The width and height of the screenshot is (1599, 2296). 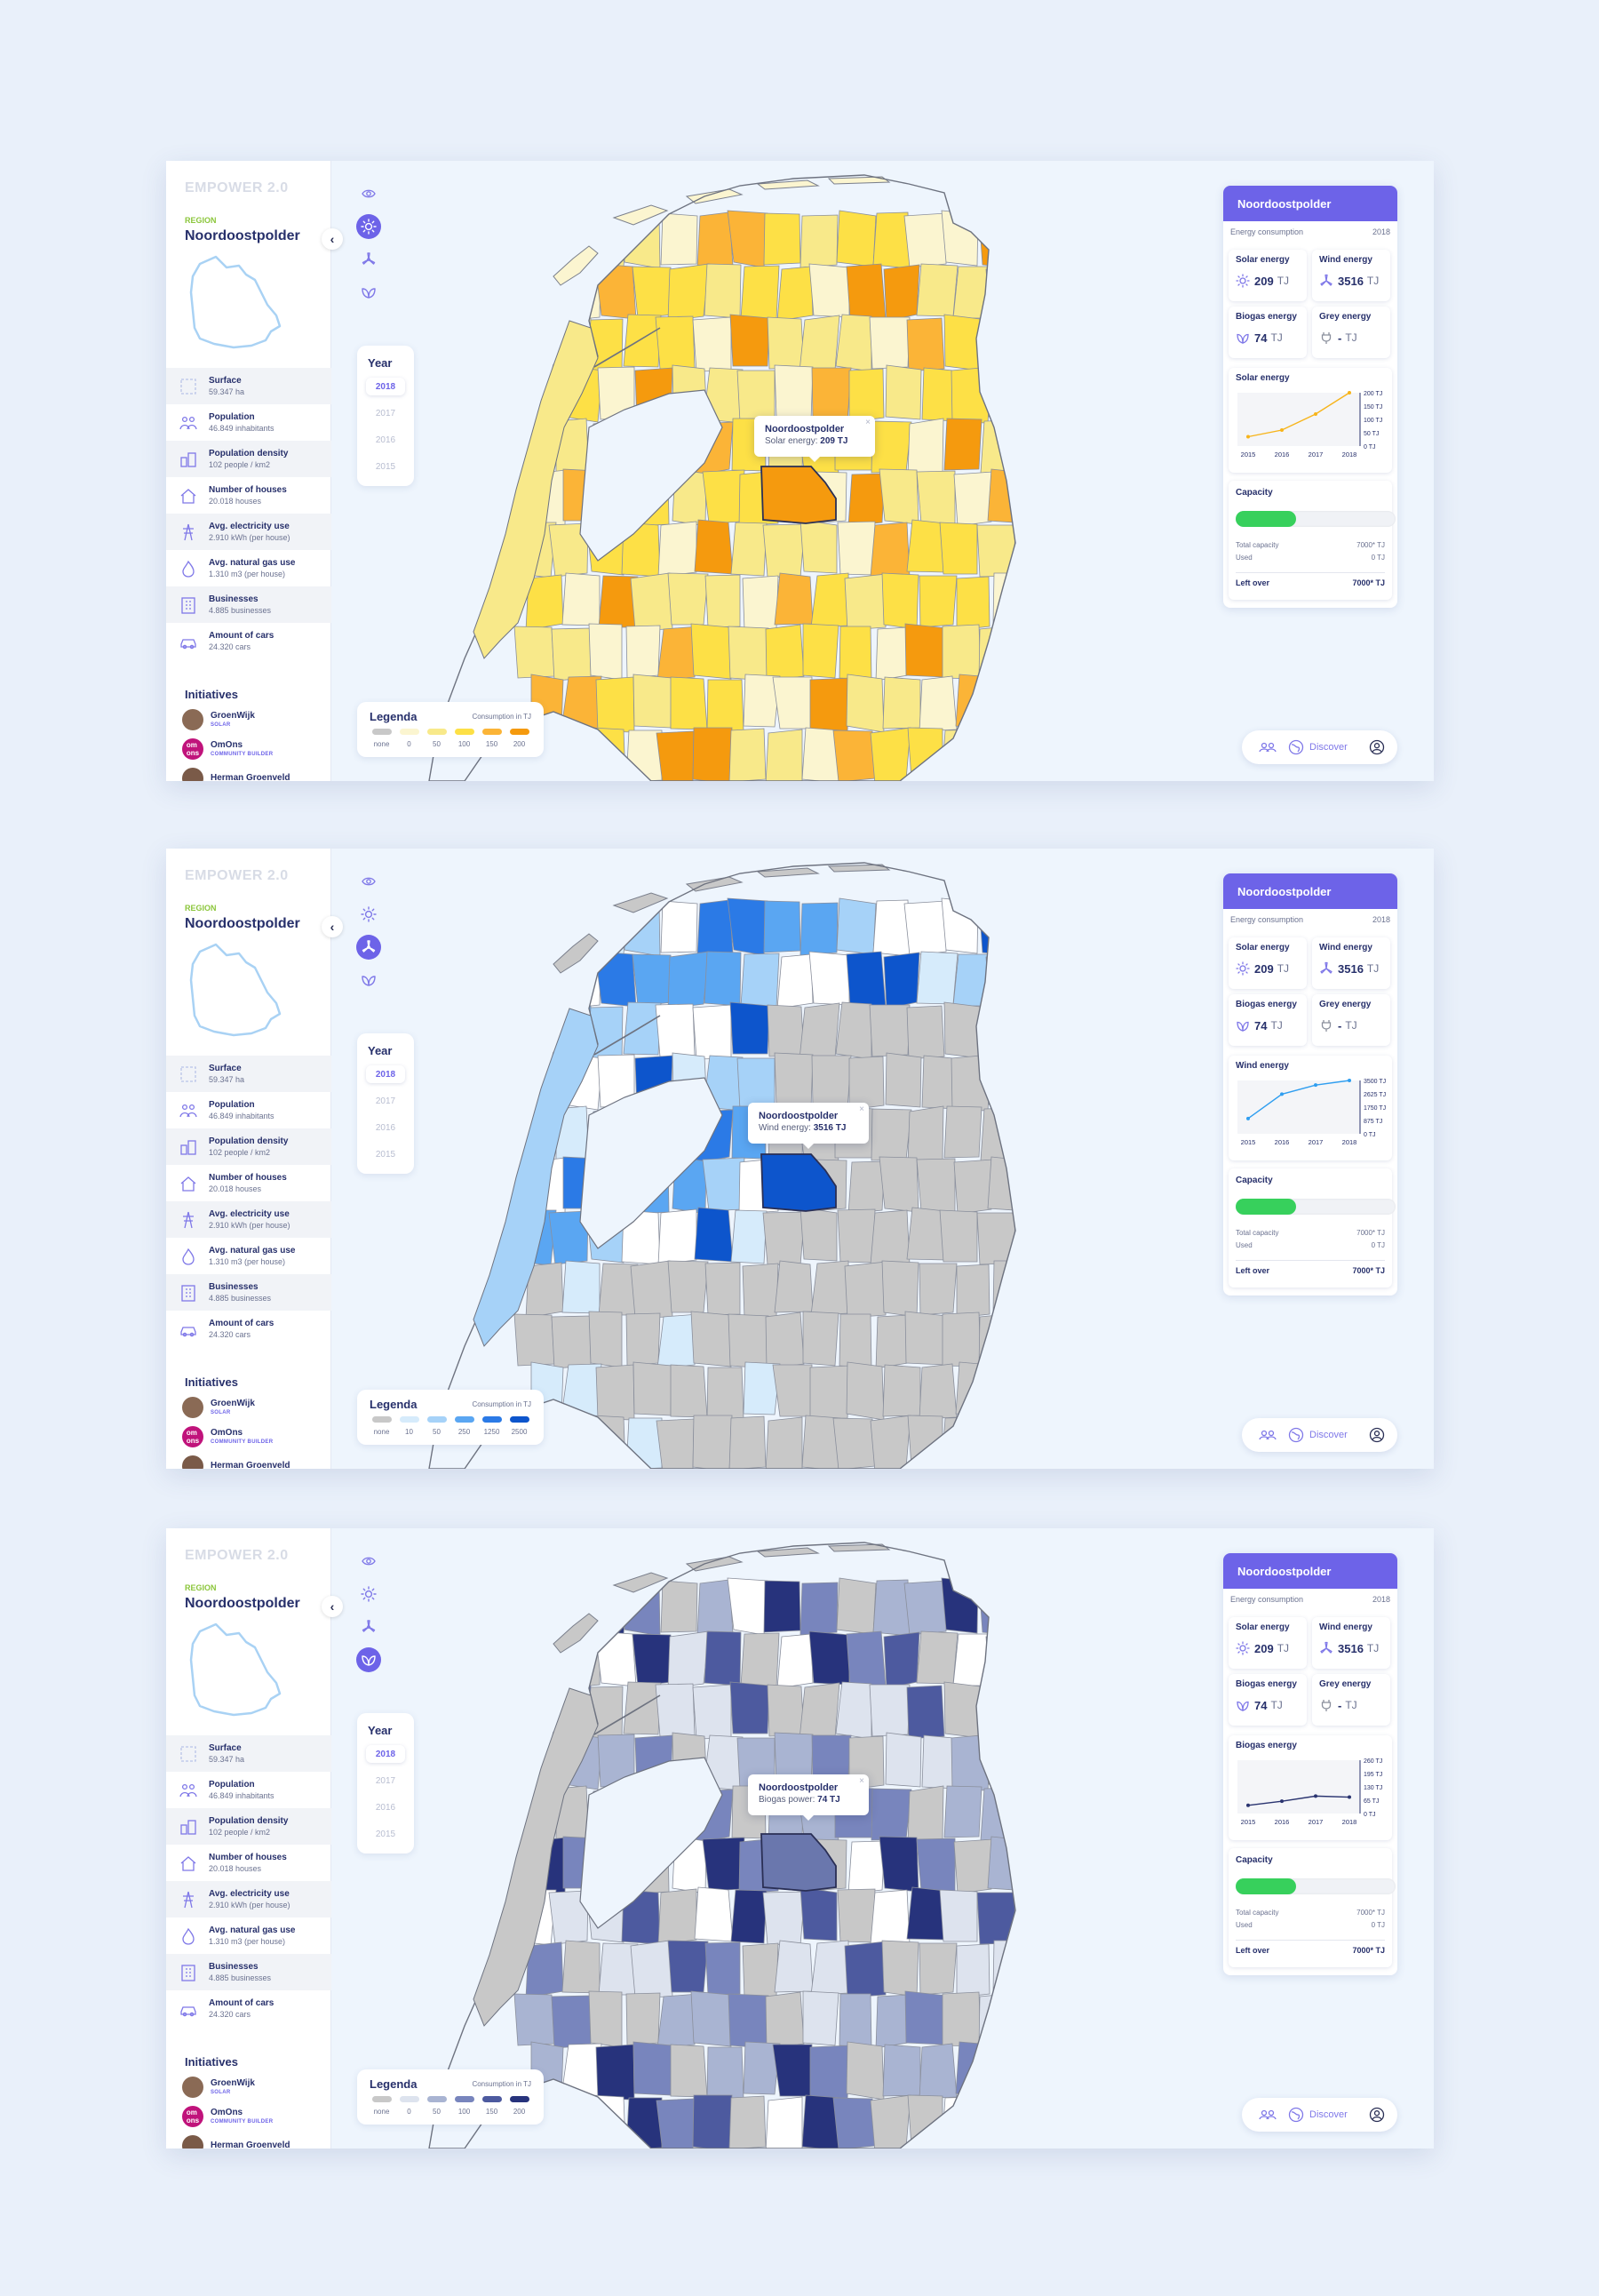 What do you see at coordinates (228, 2117) in the screenshot?
I see `initiative-item: om ons OmOns COMMUNITY BUILDER` at bounding box center [228, 2117].